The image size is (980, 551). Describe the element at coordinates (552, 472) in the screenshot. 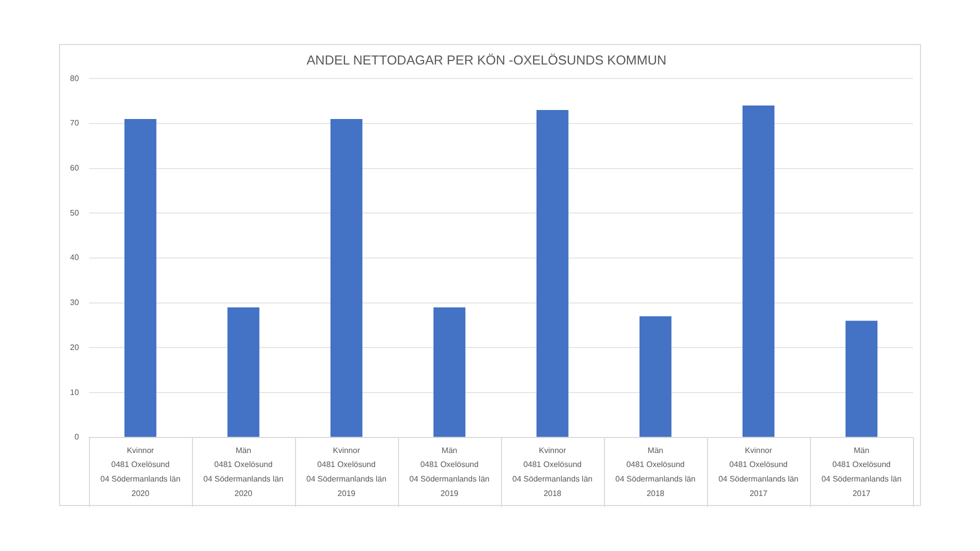

I see `x-tick-label: Kvinnor 0481 Oxelösund 04 Södermanlands län 2018` at that location.